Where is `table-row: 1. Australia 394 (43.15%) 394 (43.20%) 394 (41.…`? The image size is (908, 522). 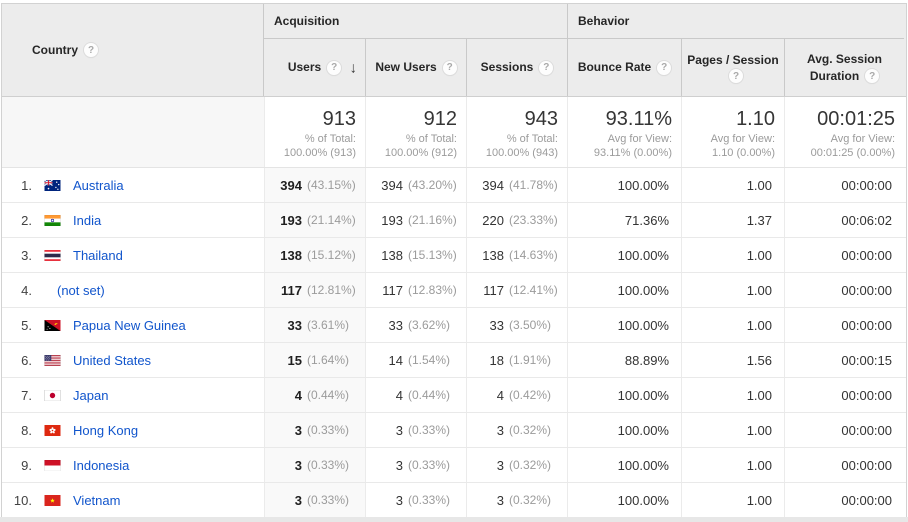
table-row: 1. Australia 394 (43.15%) 394 (43.20%) 394 (41.… is located at coordinates (454, 185).